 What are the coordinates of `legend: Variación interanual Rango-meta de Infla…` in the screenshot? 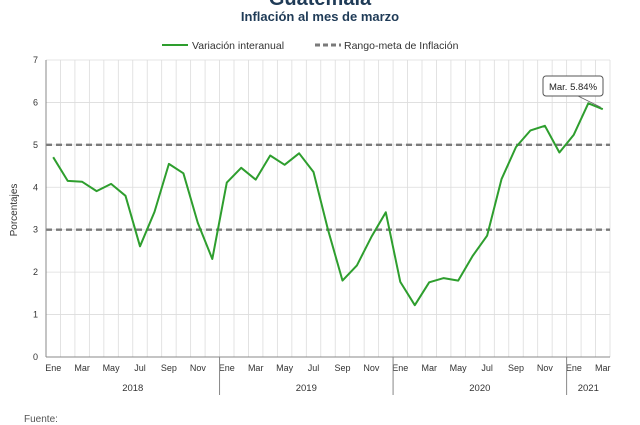 It's located at (310, 46).